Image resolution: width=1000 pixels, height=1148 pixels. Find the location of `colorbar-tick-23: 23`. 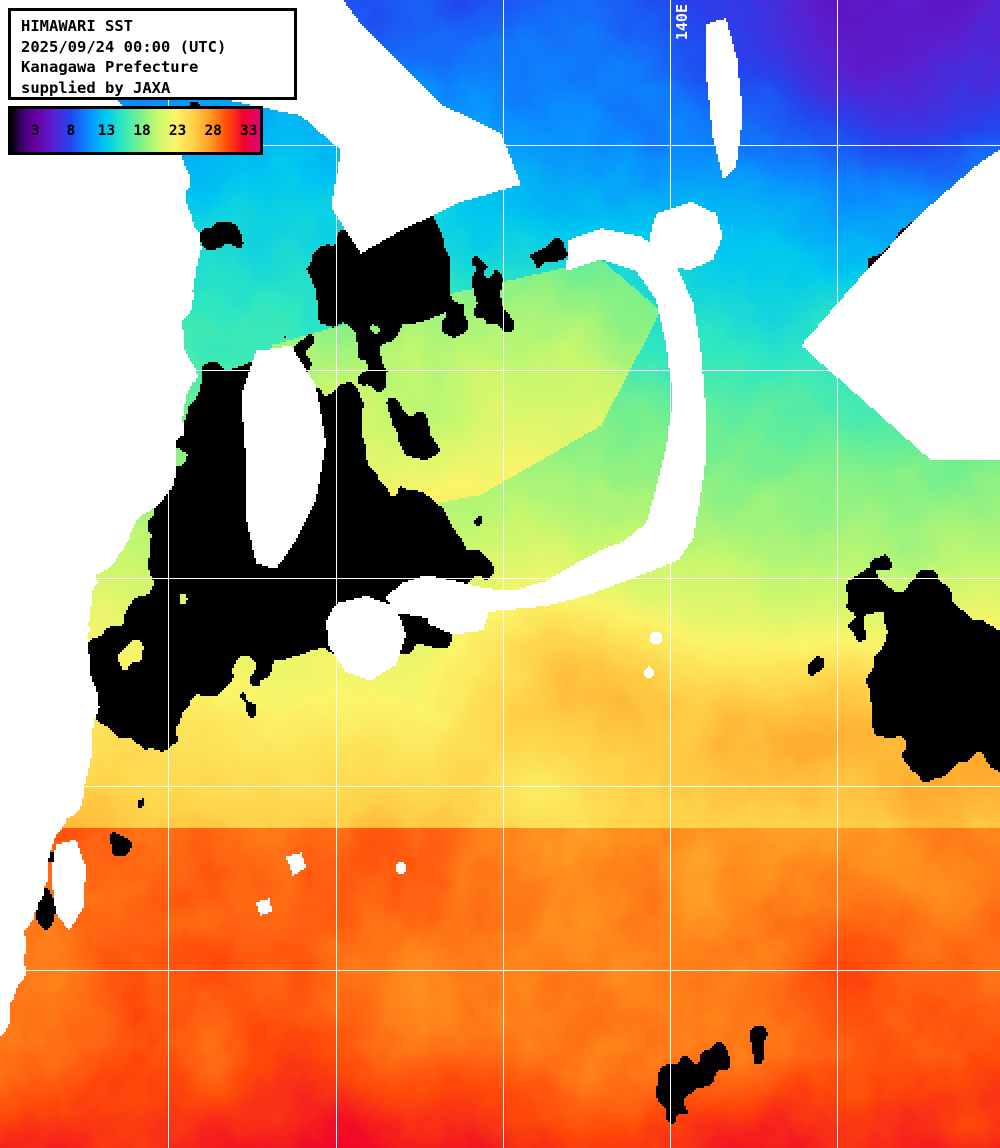

colorbar-tick-23: 23 is located at coordinates (177, 130).